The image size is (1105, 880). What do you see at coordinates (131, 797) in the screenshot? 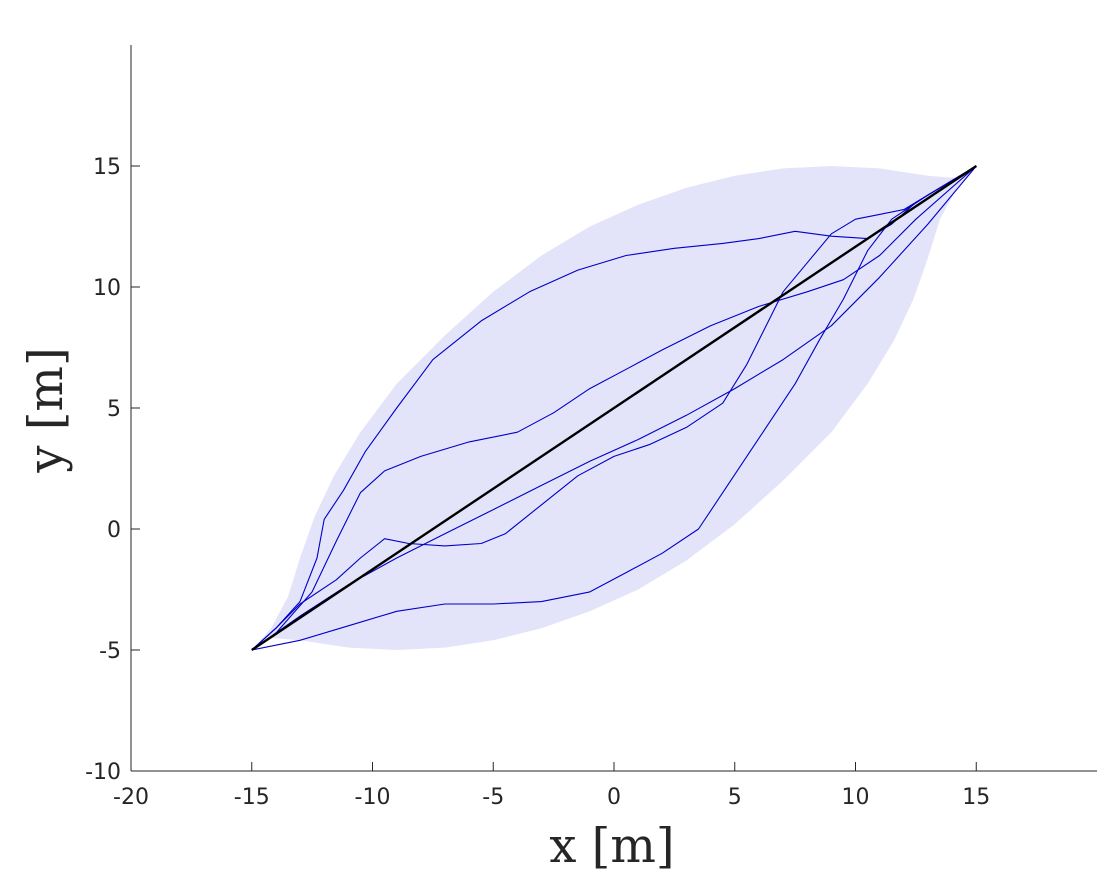
I see `x-tick-label: -20` at bounding box center [131, 797].